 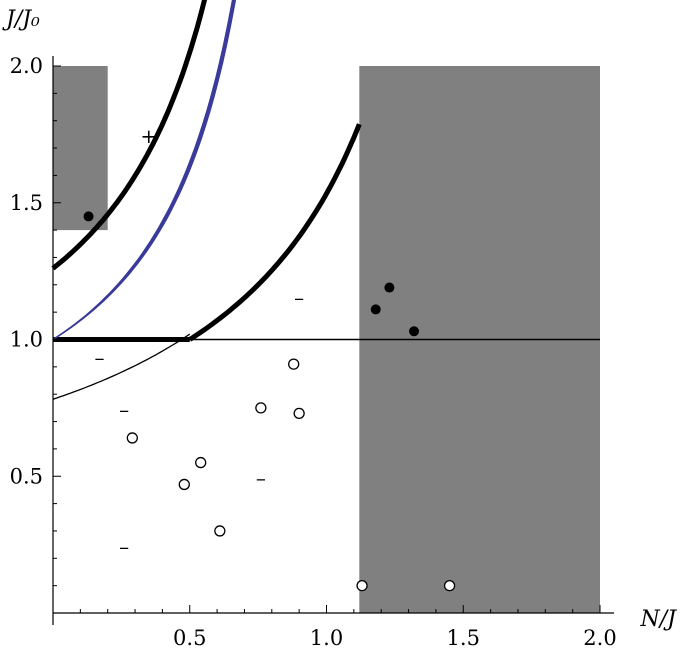 I want to click on x-tick-label: 1.0, so click(x=326, y=638).